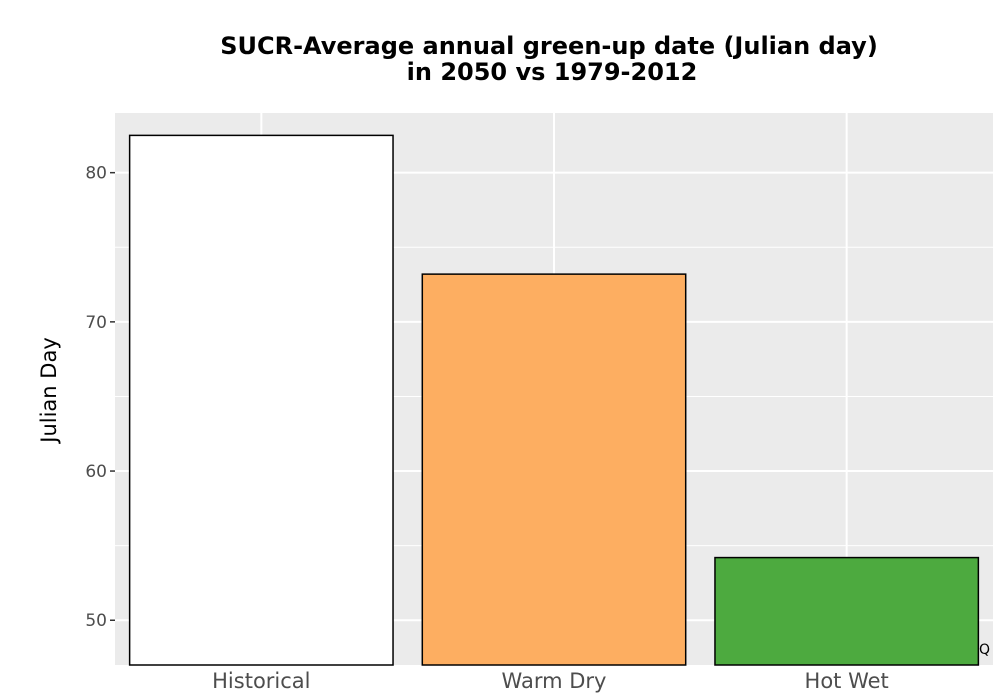 This screenshot has height=700, width=1000. Describe the element at coordinates (261, 681) in the screenshot. I see `x-tick-label: Historical` at that location.